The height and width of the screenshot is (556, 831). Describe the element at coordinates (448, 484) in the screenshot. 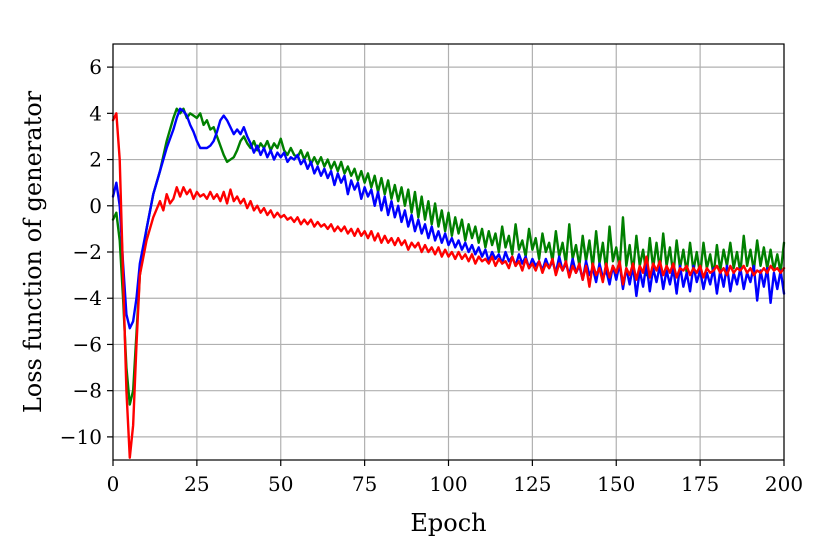

I see `x-tick-label: 100` at that location.